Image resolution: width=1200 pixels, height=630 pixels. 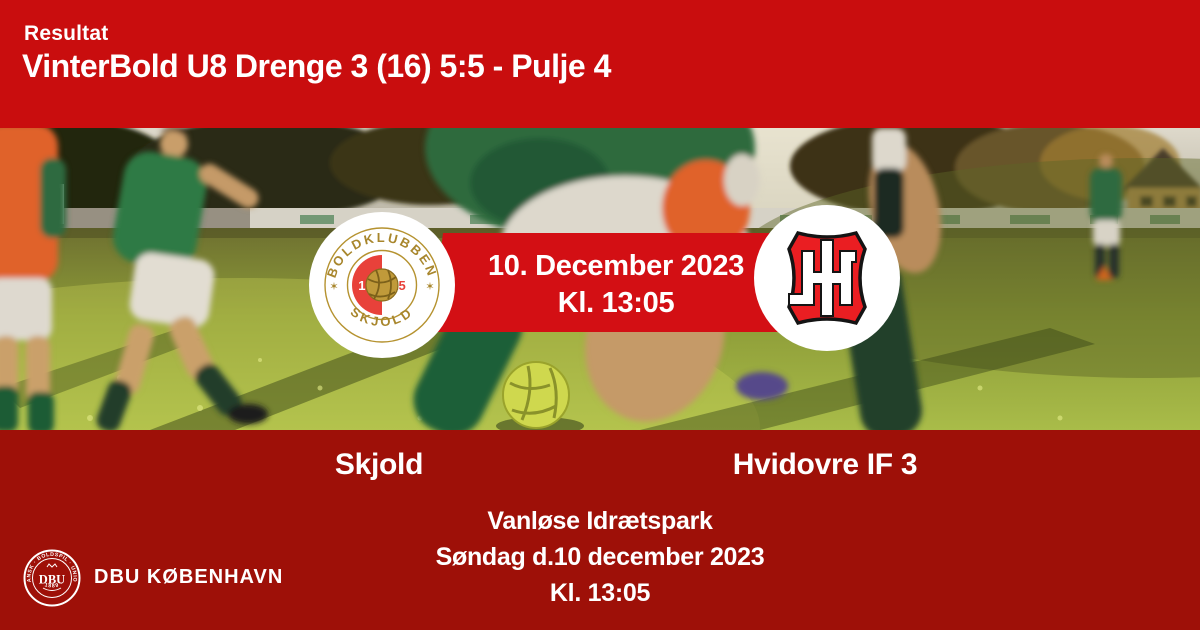 I want to click on dbu-seal-icon: DANSK · BOLDSPIL · UNION · 1889 · DBU, so click(x=51, y=577).